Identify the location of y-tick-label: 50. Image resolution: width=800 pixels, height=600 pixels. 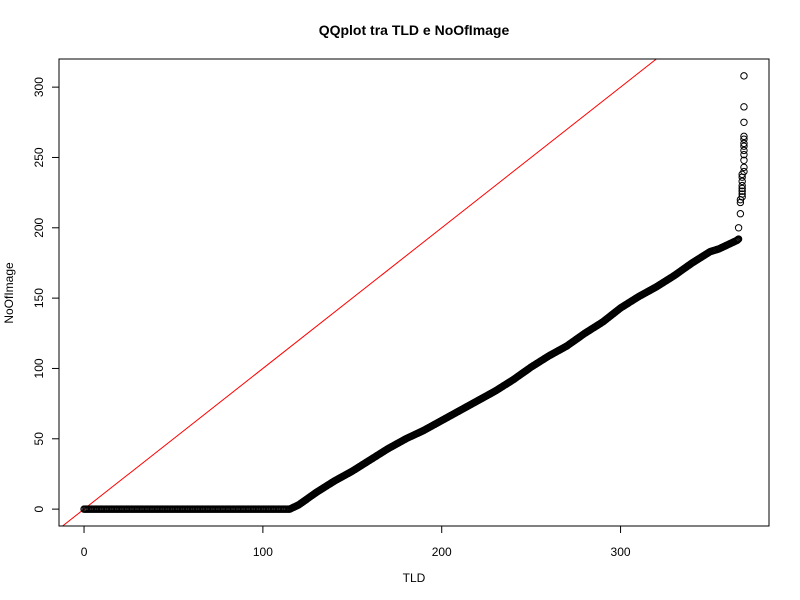
(39, 439).